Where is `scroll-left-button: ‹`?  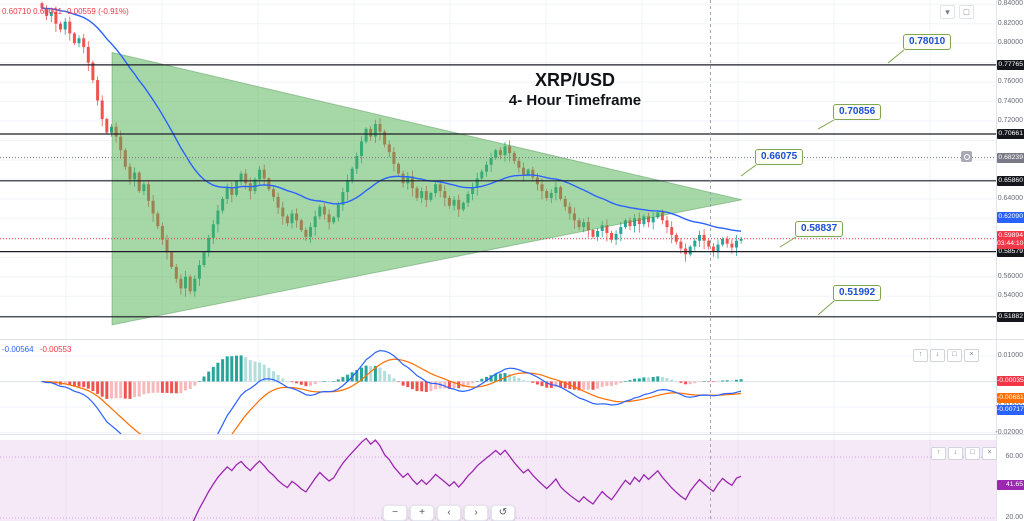 scroll-left-button: ‹ is located at coordinates (449, 513).